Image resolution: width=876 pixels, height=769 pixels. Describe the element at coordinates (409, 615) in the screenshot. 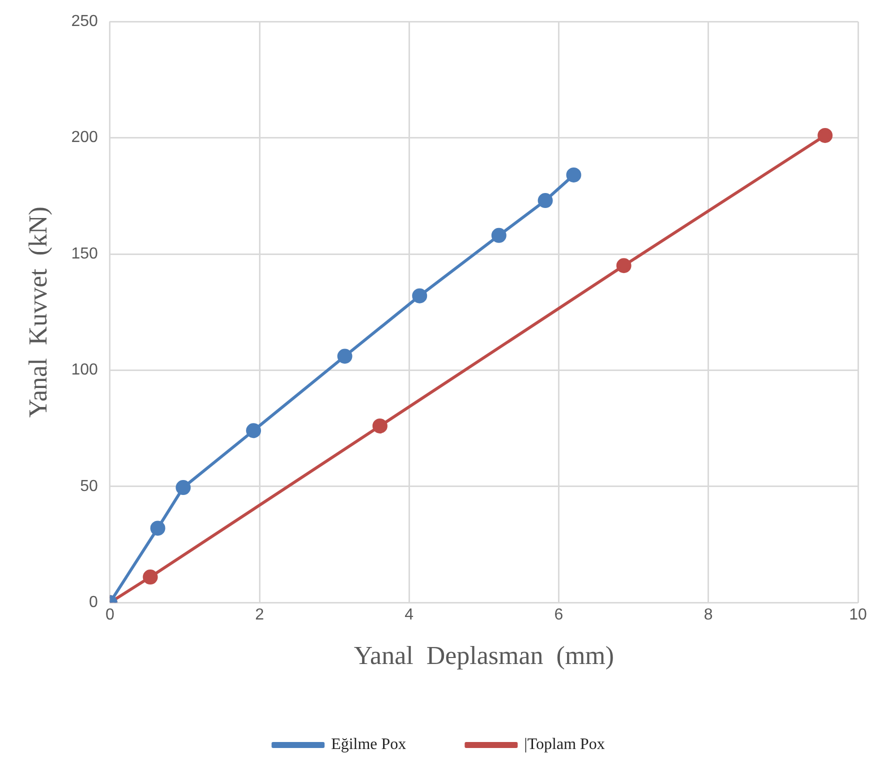

I see `x-tick-label: 4` at that location.